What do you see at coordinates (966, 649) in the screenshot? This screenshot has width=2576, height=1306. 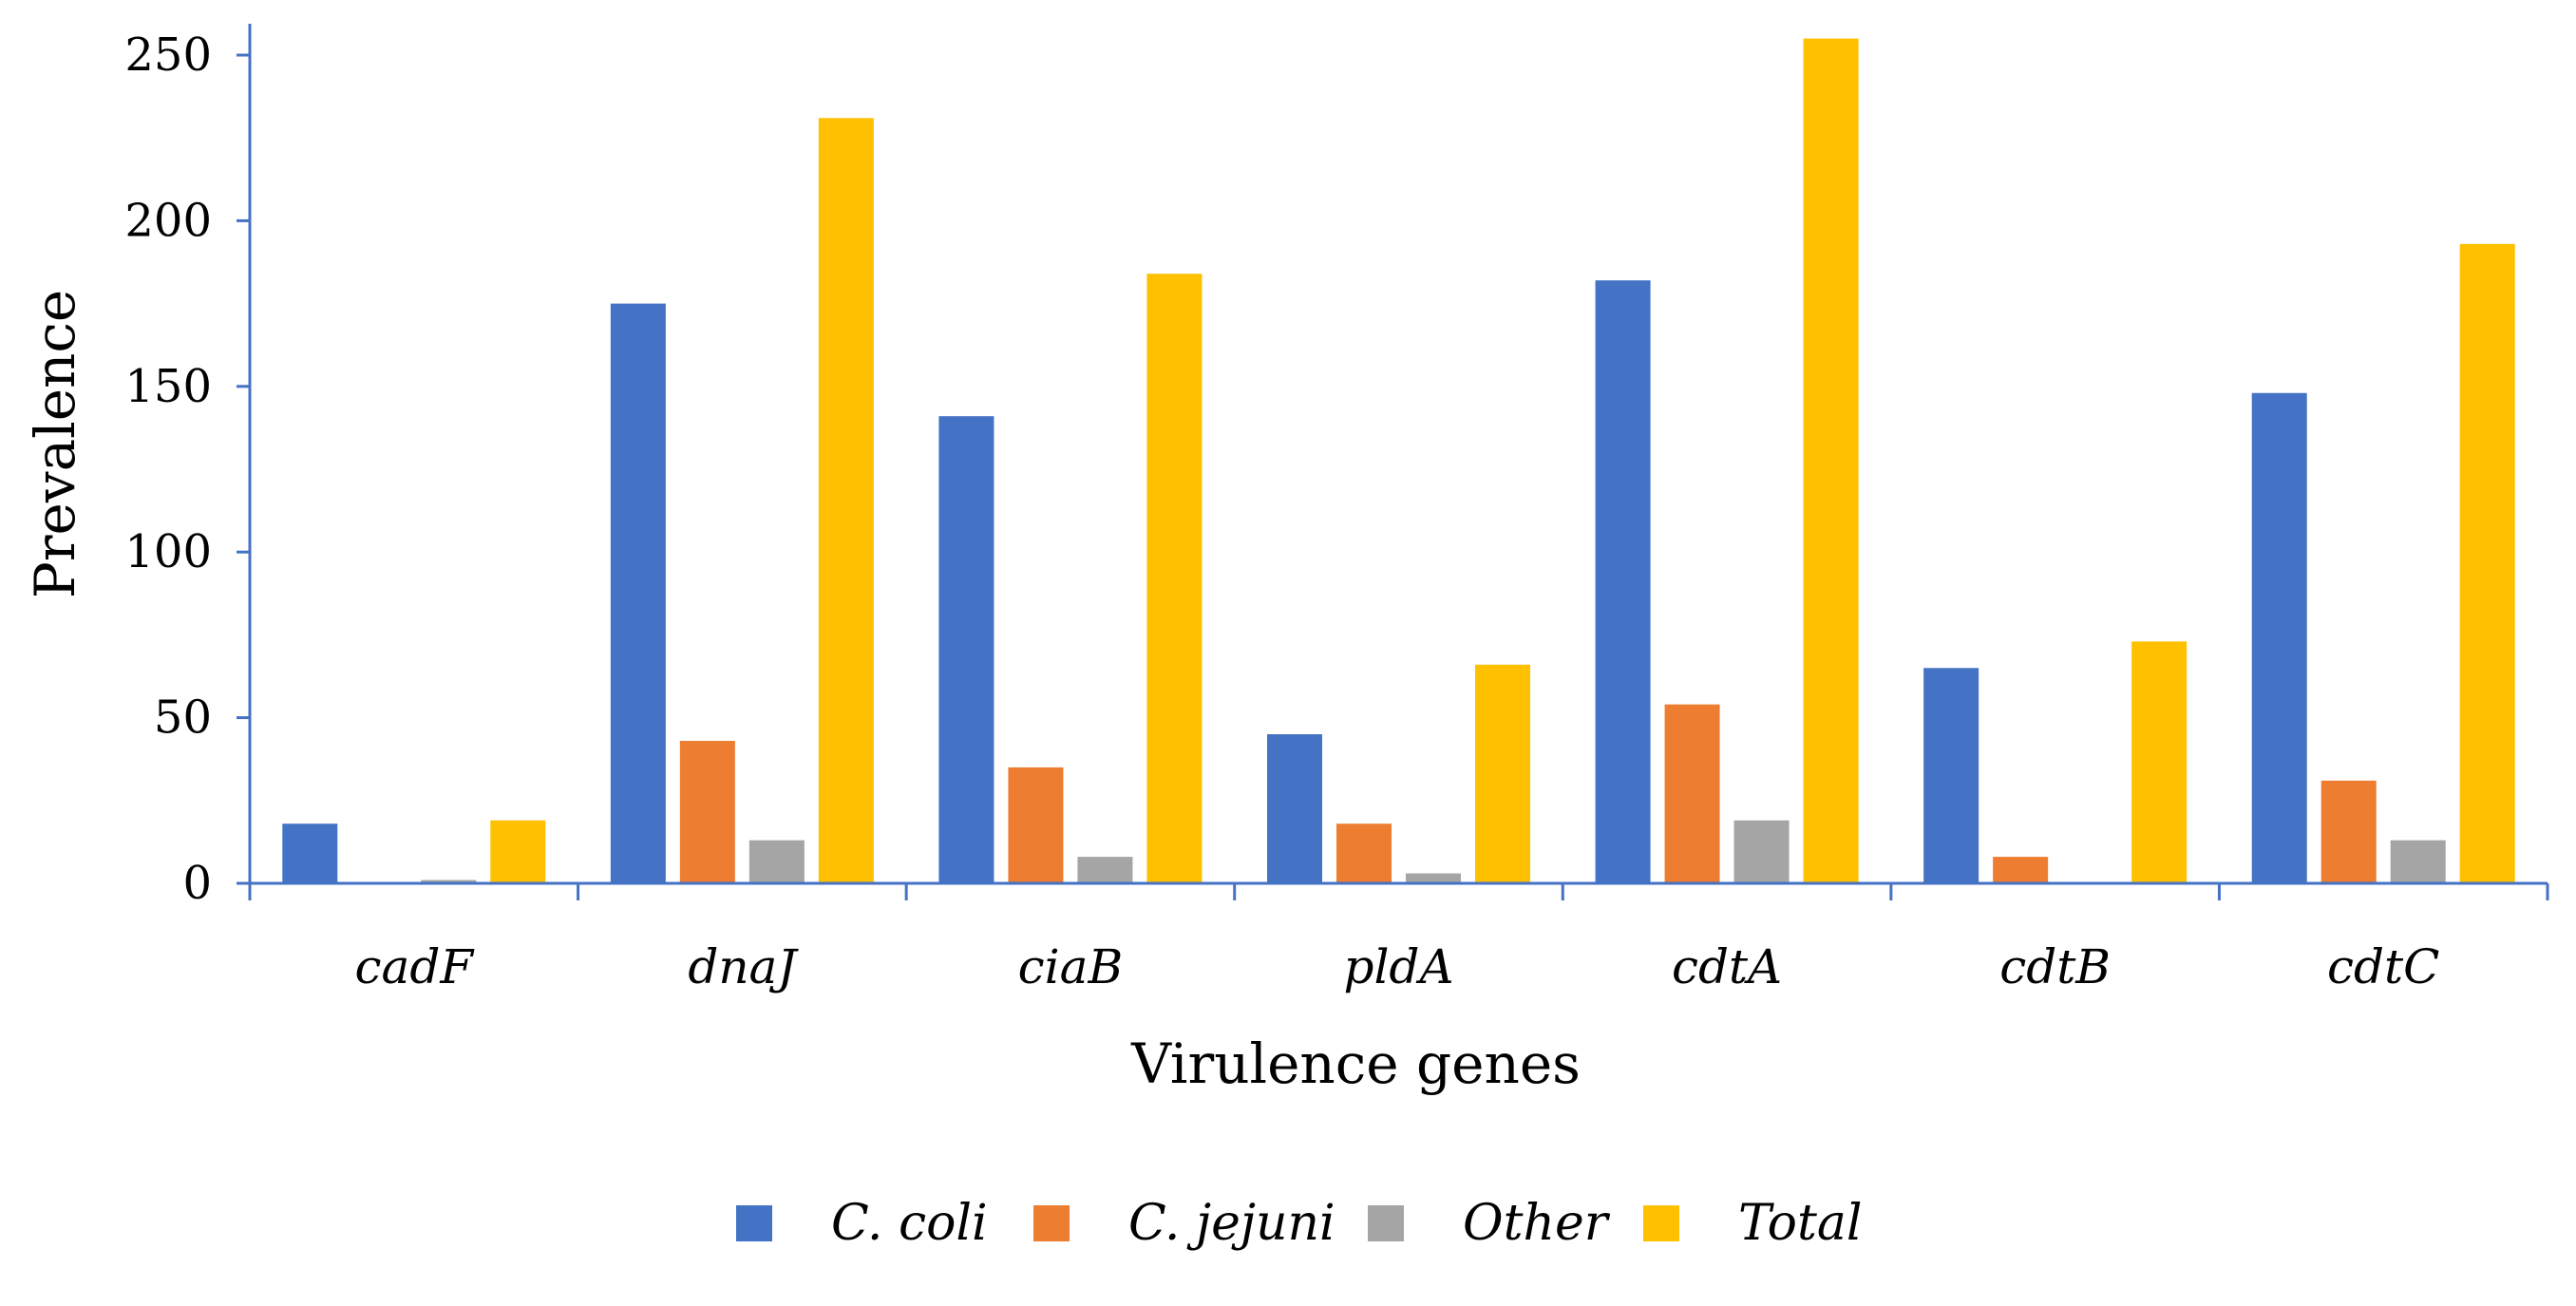 I see `bar-ciaB-c-coli` at bounding box center [966, 649].